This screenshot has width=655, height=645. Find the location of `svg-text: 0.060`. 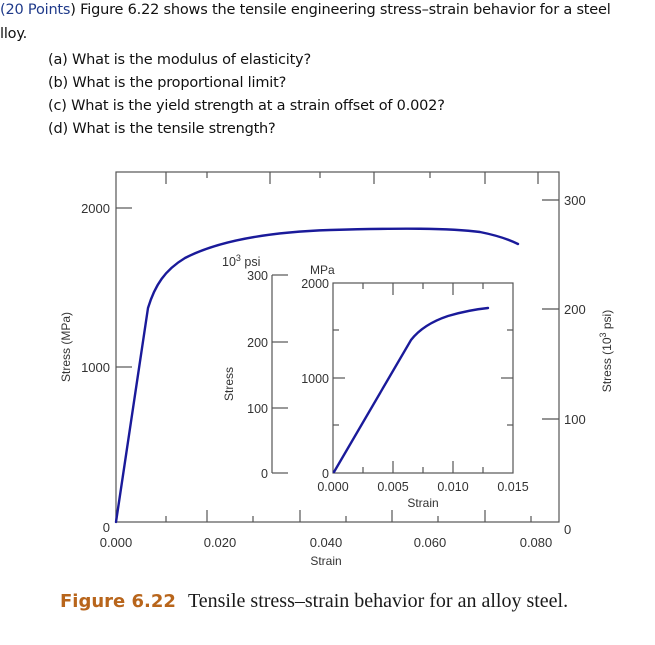

svg-text: 0.060 is located at coordinates (430, 542).